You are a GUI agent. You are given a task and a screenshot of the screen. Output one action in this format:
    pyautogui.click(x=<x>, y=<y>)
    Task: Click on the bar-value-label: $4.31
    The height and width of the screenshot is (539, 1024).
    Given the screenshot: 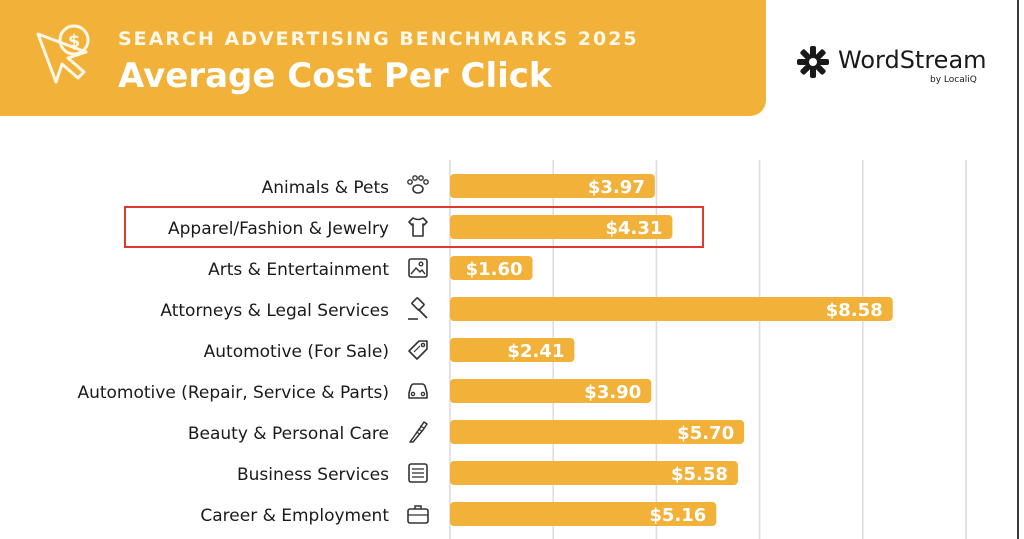 What is the action you would take?
    pyautogui.click(x=633, y=228)
    